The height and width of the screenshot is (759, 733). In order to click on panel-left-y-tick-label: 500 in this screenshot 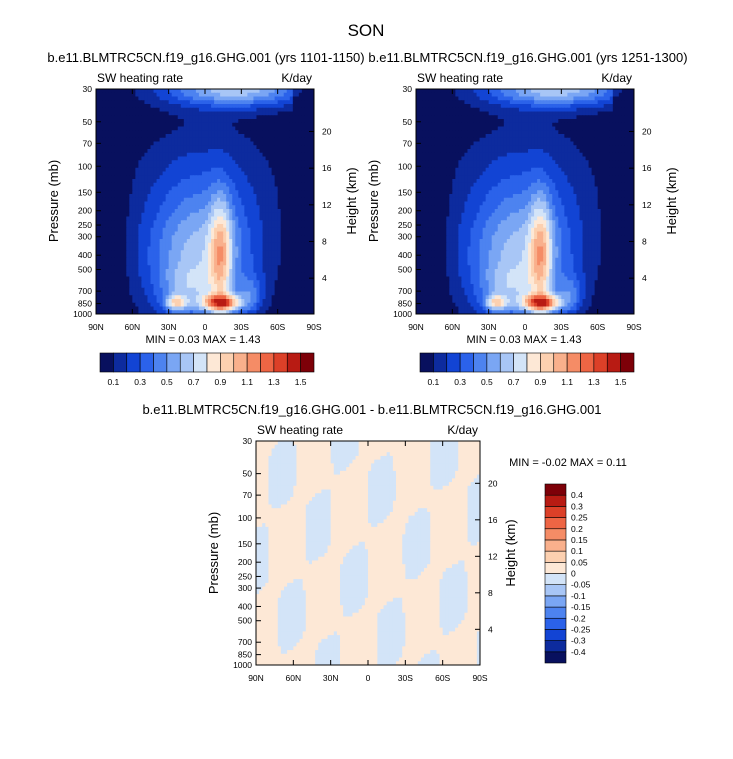, I will do `click(85, 270)`.